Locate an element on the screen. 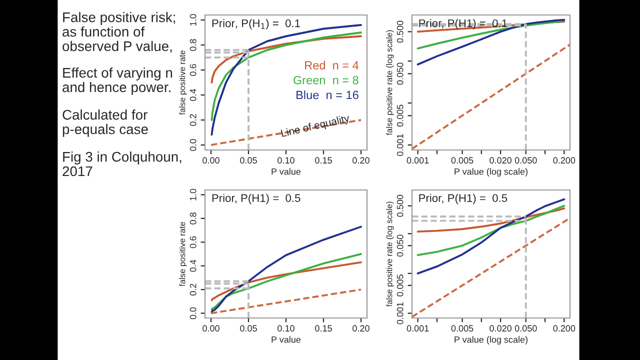 Image resolution: width=640 pixels, height=360 pixels. text: Calculated for p-equals case is located at coordinates (105, 123).